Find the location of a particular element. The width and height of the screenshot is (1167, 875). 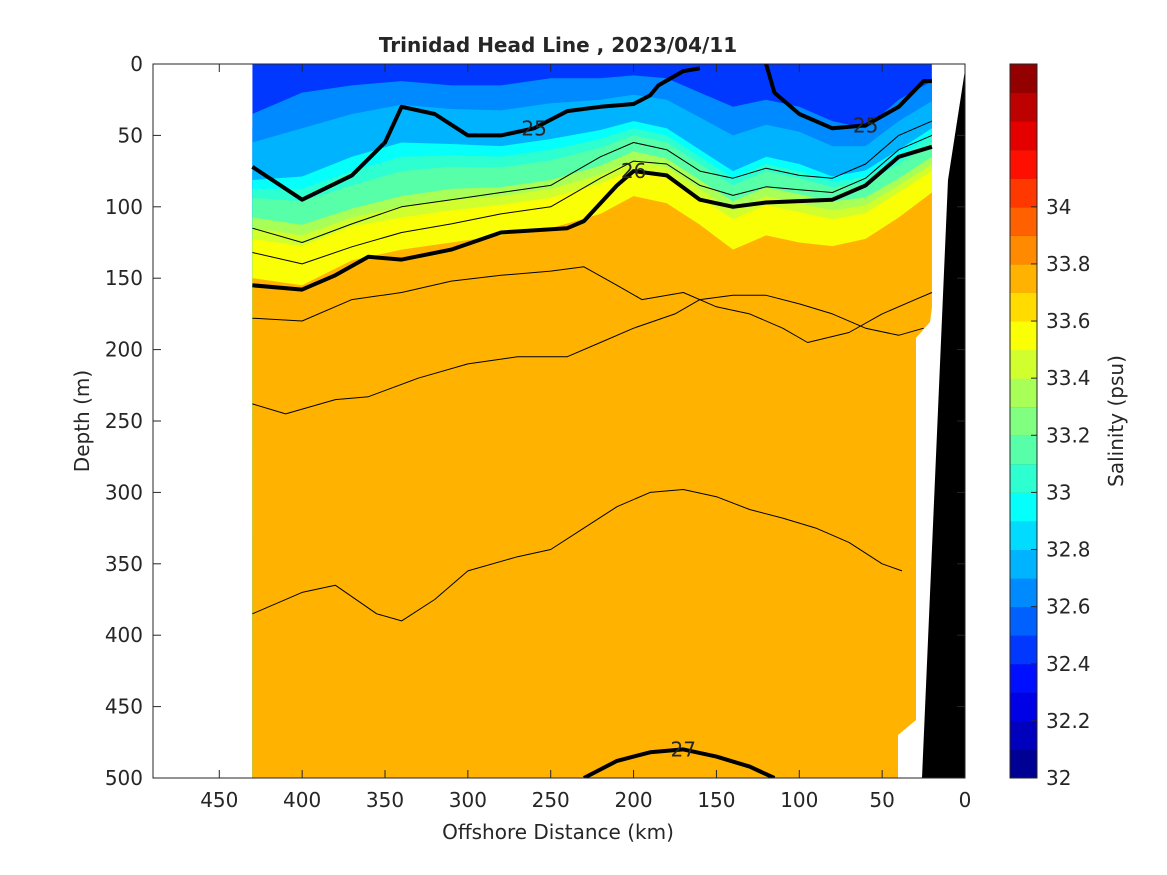

contour-label-26: 26 is located at coordinates (633, 171).